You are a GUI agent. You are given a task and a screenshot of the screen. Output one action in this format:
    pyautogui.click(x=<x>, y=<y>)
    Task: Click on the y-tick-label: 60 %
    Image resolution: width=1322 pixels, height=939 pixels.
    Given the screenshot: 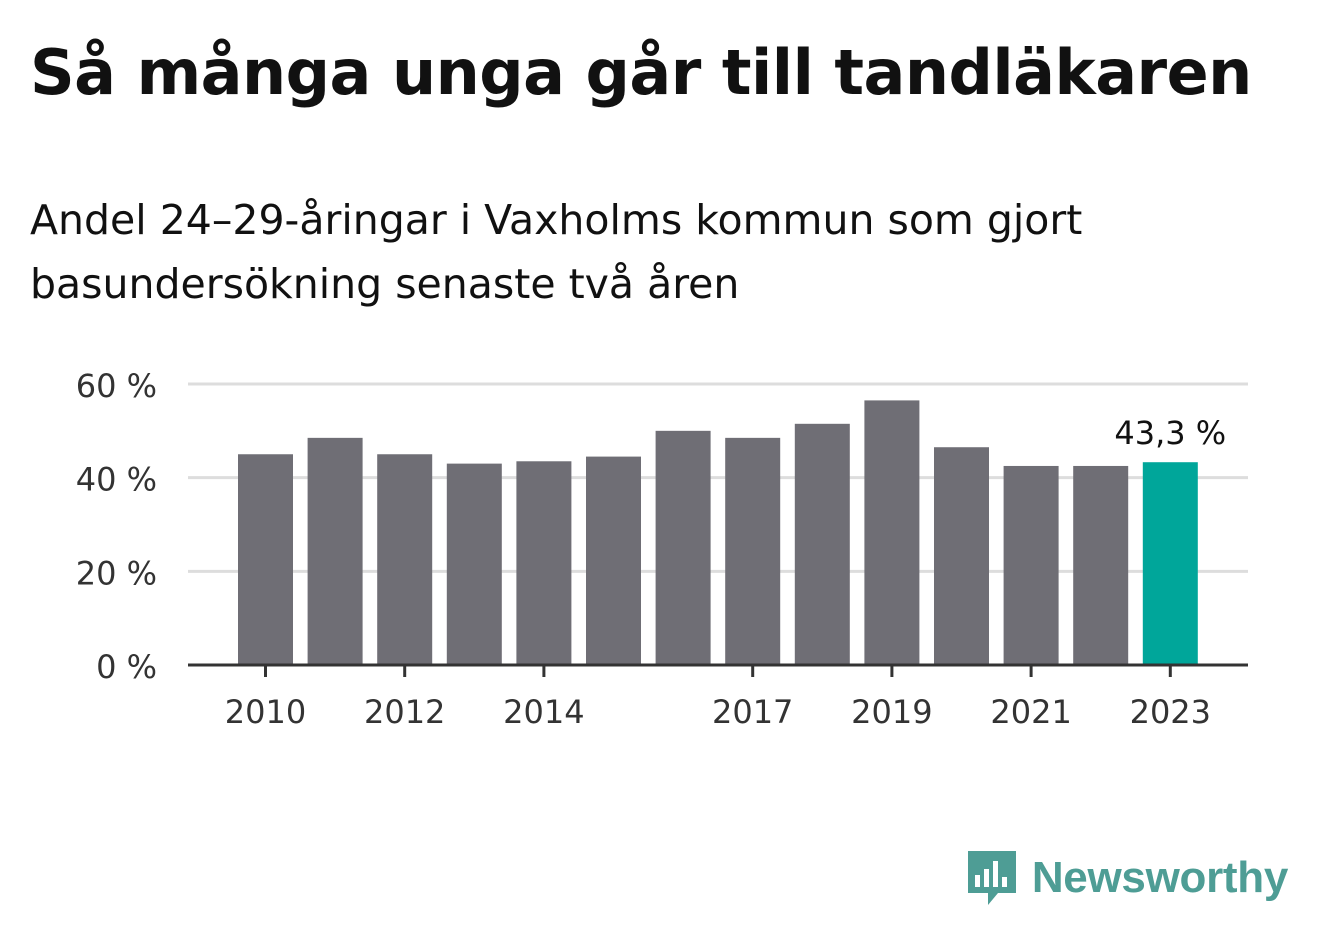 What is the action you would take?
    pyautogui.click(x=116, y=386)
    